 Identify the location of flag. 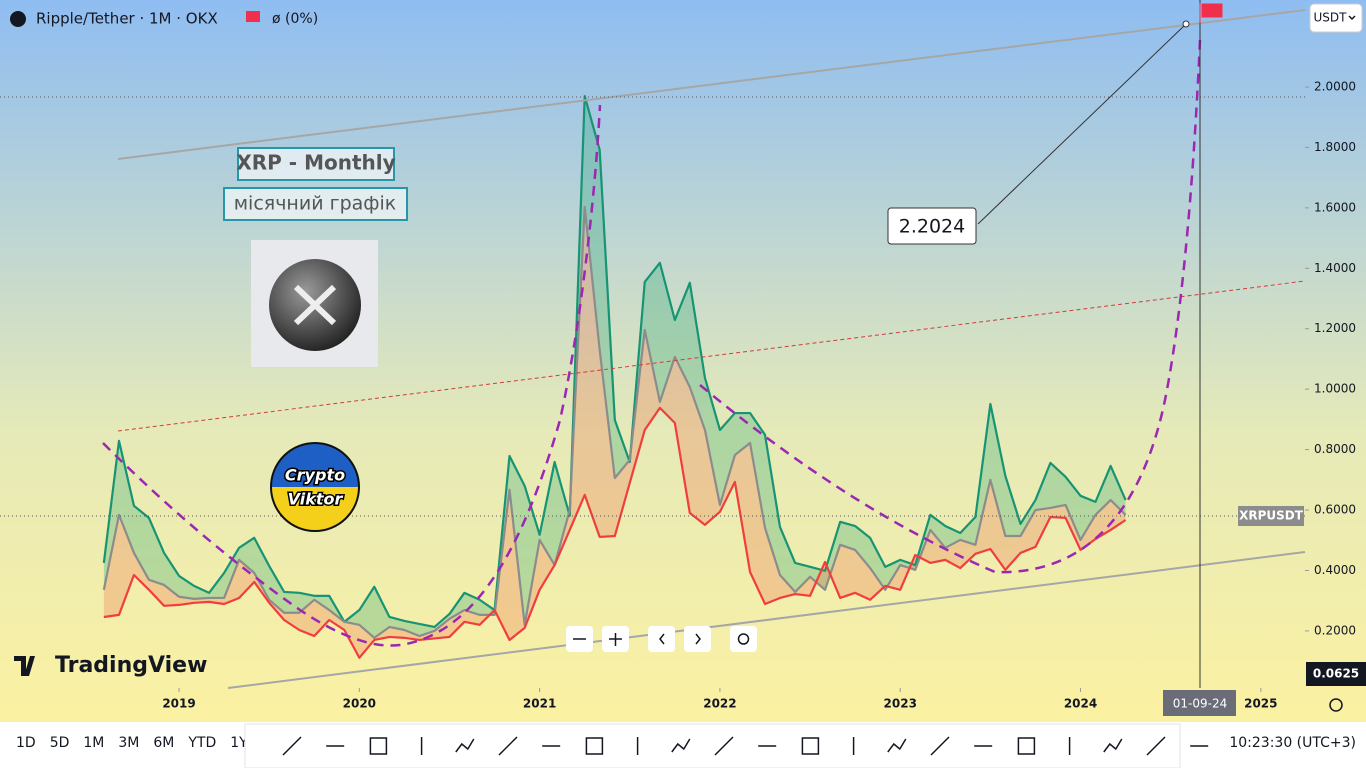
(1211, 13).